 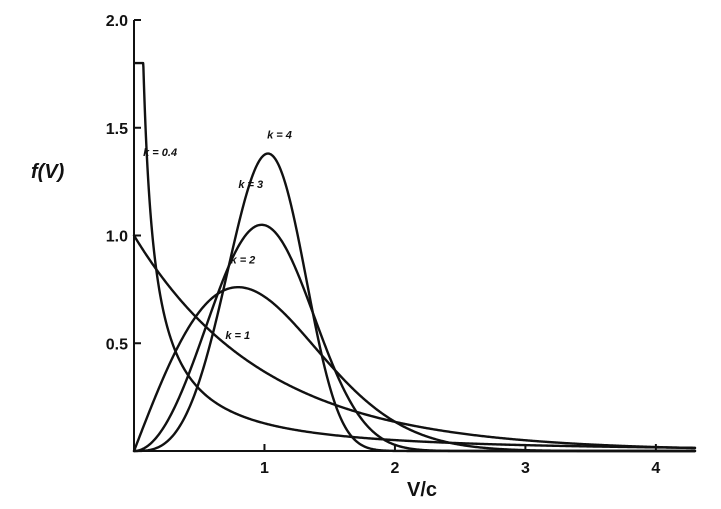 I want to click on x-tick-label: 4, so click(x=655, y=468).